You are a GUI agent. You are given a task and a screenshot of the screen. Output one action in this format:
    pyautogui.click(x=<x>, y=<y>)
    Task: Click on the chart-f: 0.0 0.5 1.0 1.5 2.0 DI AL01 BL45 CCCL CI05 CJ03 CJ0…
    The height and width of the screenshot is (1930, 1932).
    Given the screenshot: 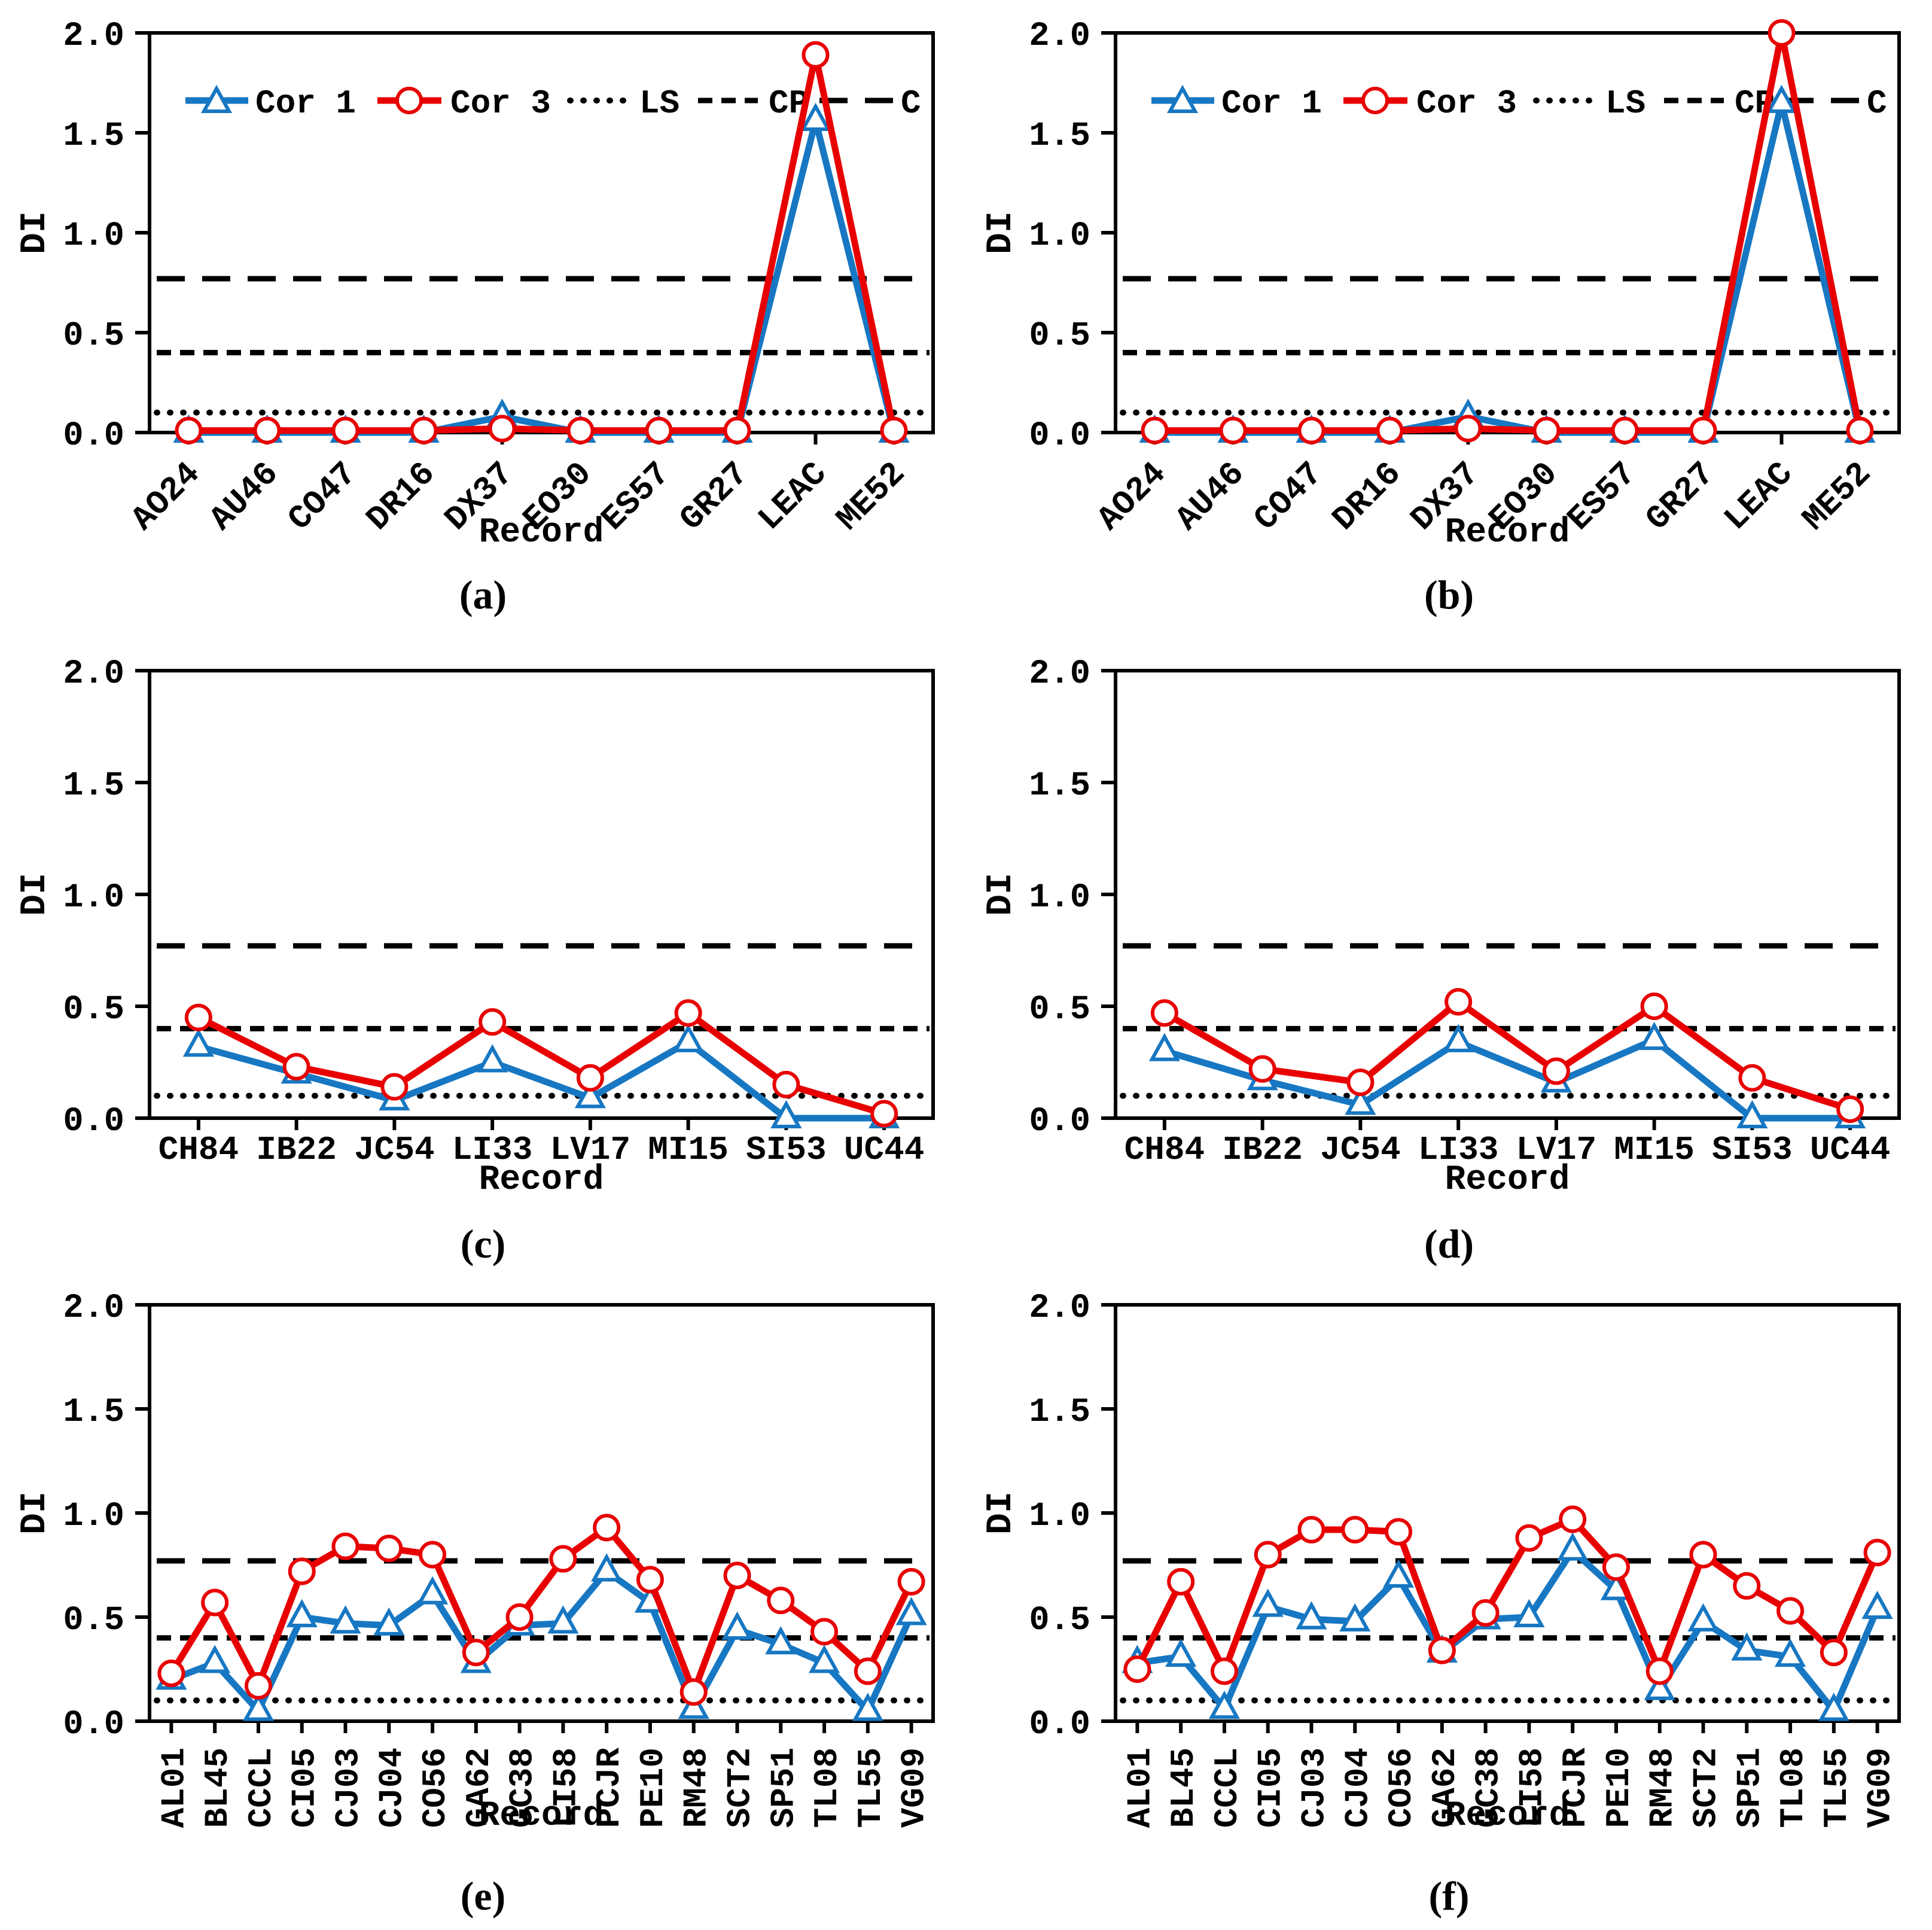 What is the action you would take?
    pyautogui.click(x=1441, y=1562)
    